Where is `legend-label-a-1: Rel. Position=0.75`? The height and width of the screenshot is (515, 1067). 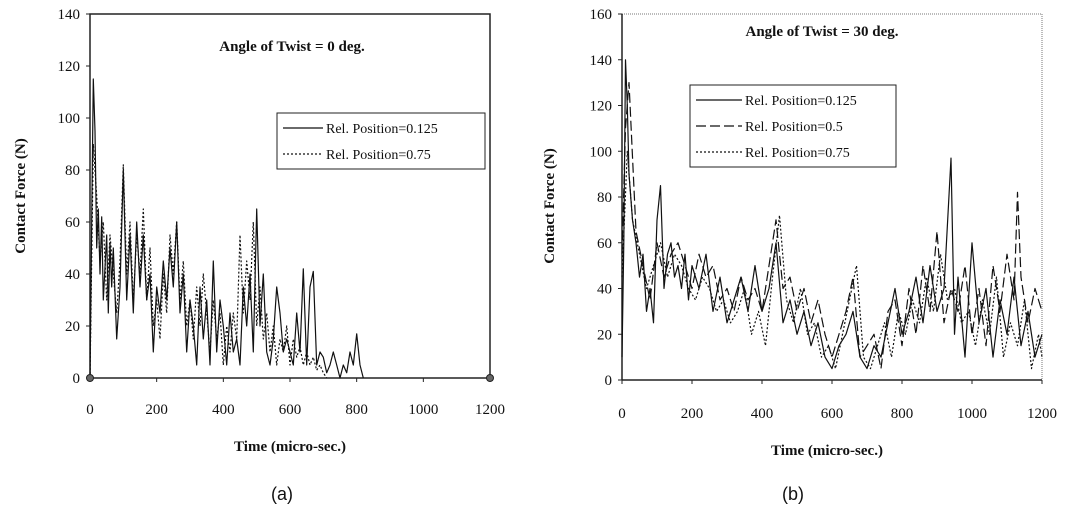
legend-label-a-1: Rel. Position=0.75 is located at coordinates (378, 155).